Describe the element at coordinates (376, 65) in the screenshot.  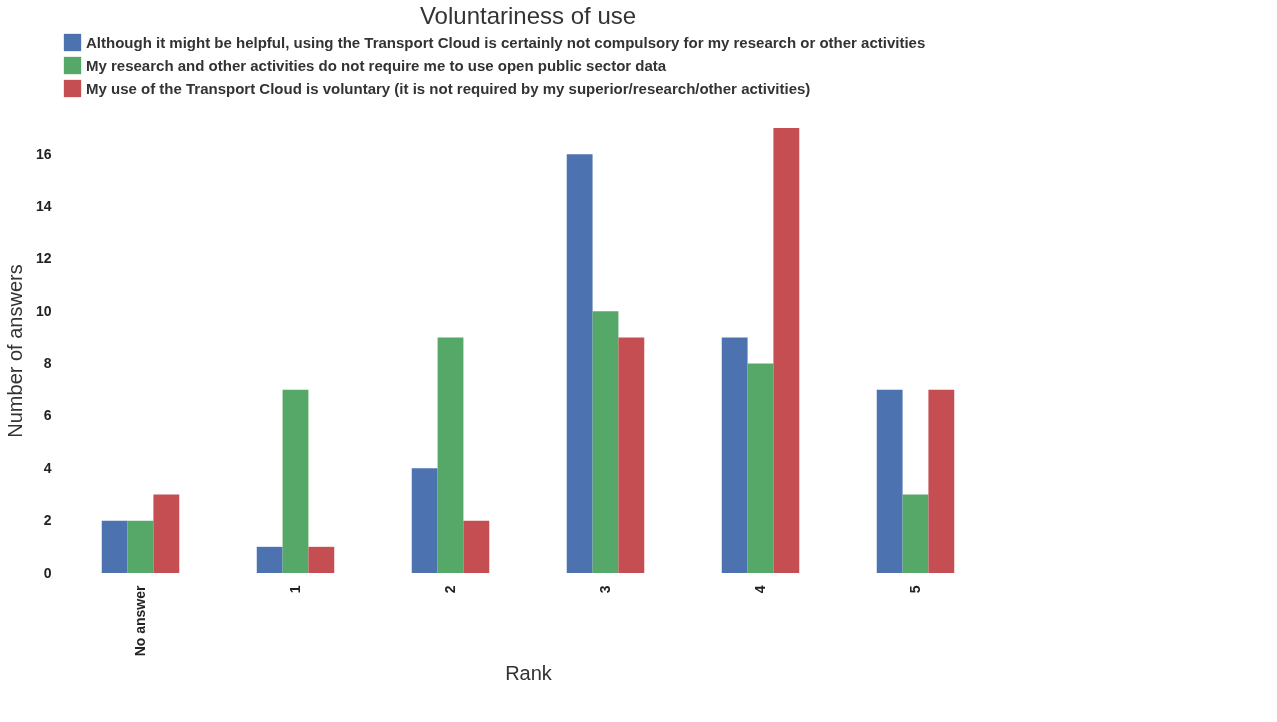
I see `legend-label: My research and other activities do not require me to use open public sector data` at that location.